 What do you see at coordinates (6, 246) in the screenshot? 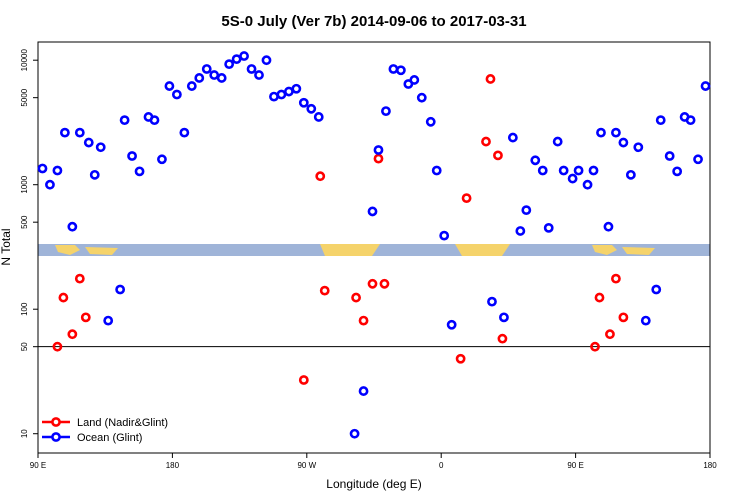
I see `y-axis-label: N Total` at bounding box center [6, 246].